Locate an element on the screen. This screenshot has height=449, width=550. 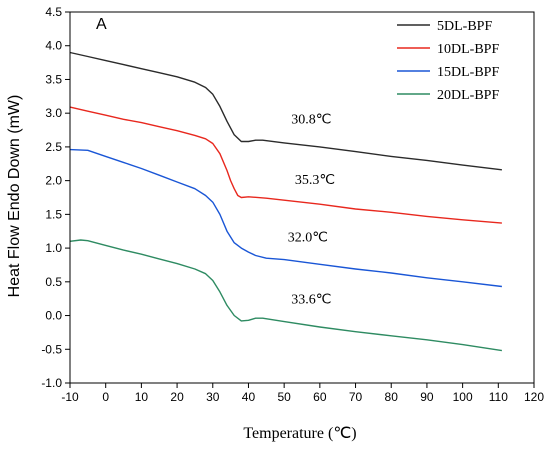
x-tick-label: 20 is located at coordinates (177, 397).